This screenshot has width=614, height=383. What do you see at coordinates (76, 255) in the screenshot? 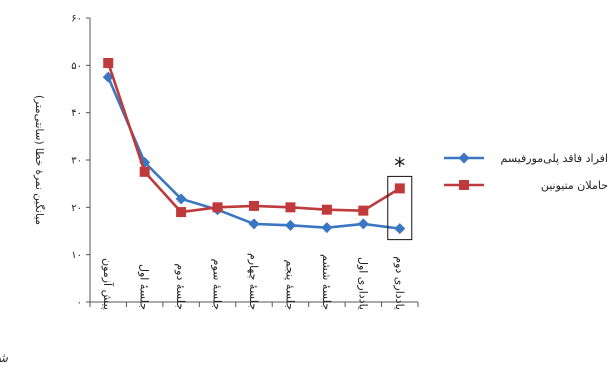
I see `y-tick-label: ۱۰` at bounding box center [76, 255].